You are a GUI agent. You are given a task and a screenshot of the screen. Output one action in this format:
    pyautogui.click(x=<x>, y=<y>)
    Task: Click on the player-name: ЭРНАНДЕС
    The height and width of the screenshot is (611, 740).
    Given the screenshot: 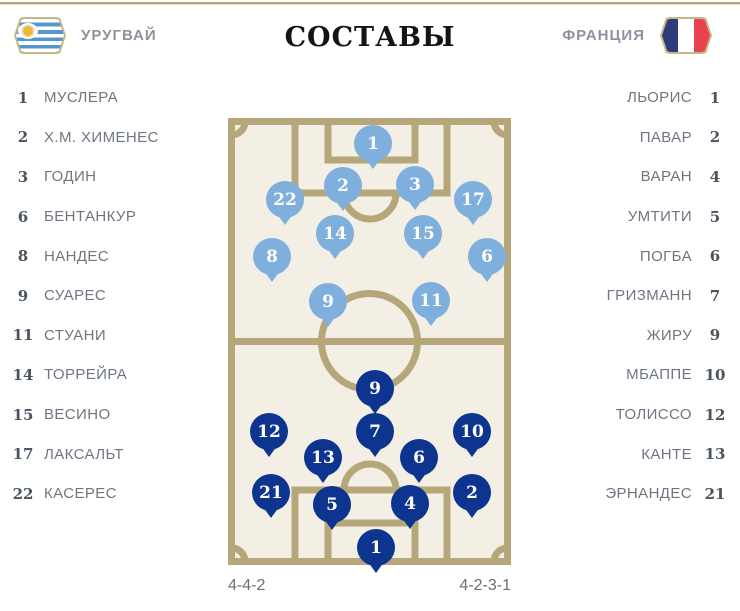 What is the action you would take?
    pyautogui.click(x=648, y=494)
    